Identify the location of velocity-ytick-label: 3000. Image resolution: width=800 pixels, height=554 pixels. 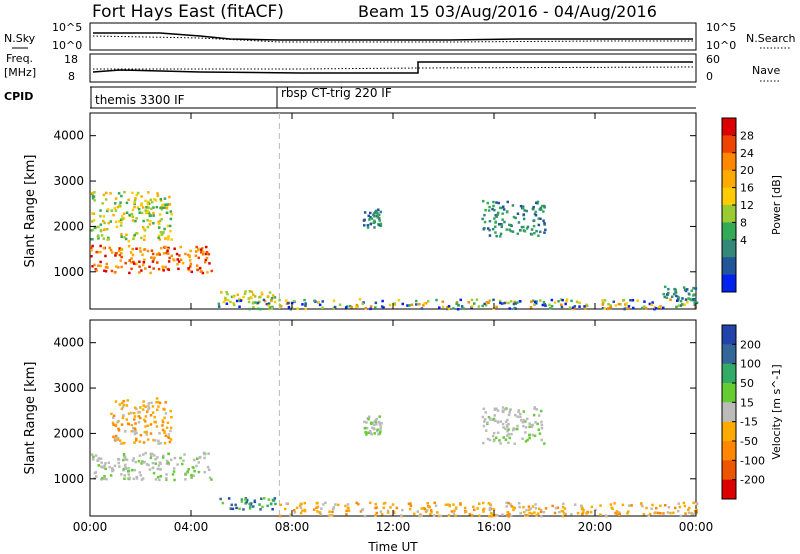
(68, 388).